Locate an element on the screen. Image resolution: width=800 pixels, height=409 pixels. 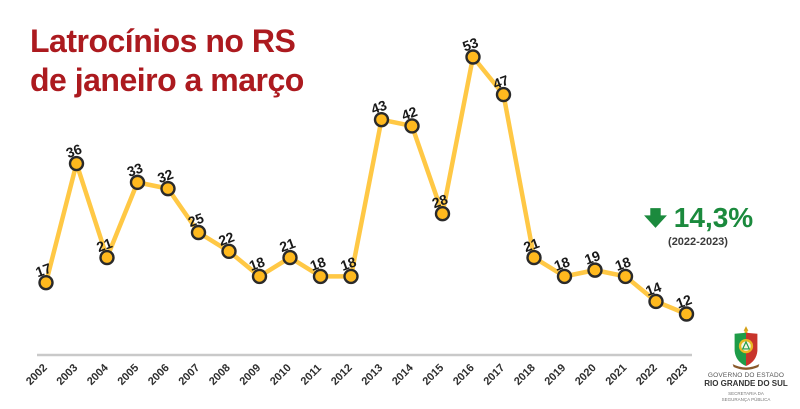
x-axis-tick-label: 2017 is located at coordinates (494, 375).